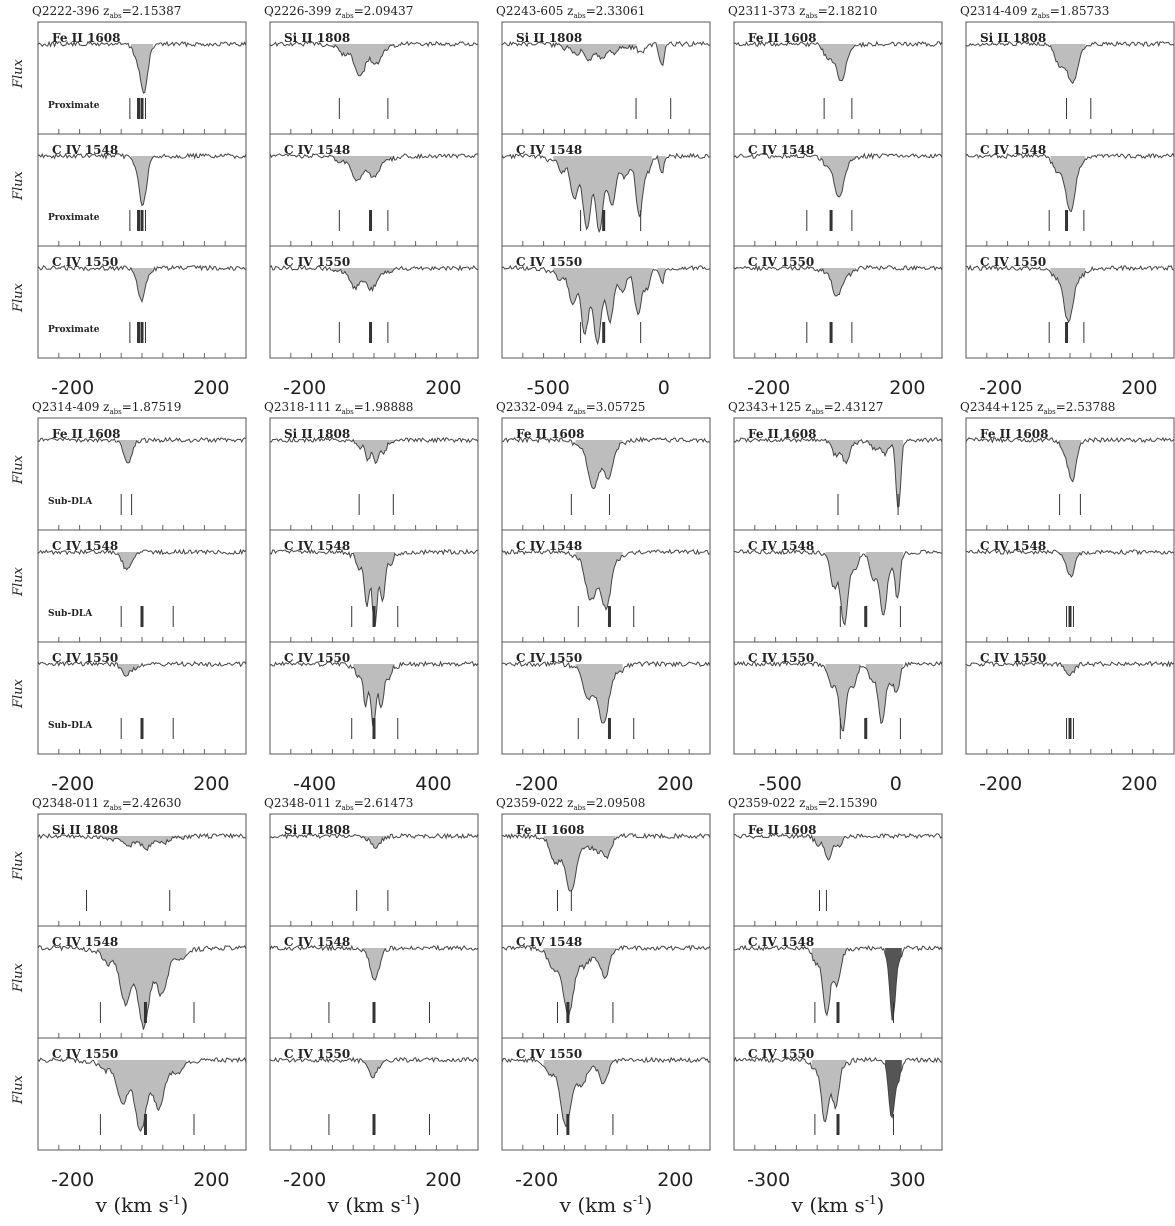  What do you see at coordinates (907, 1180) in the screenshot?
I see `x-tick-label: 300` at bounding box center [907, 1180].